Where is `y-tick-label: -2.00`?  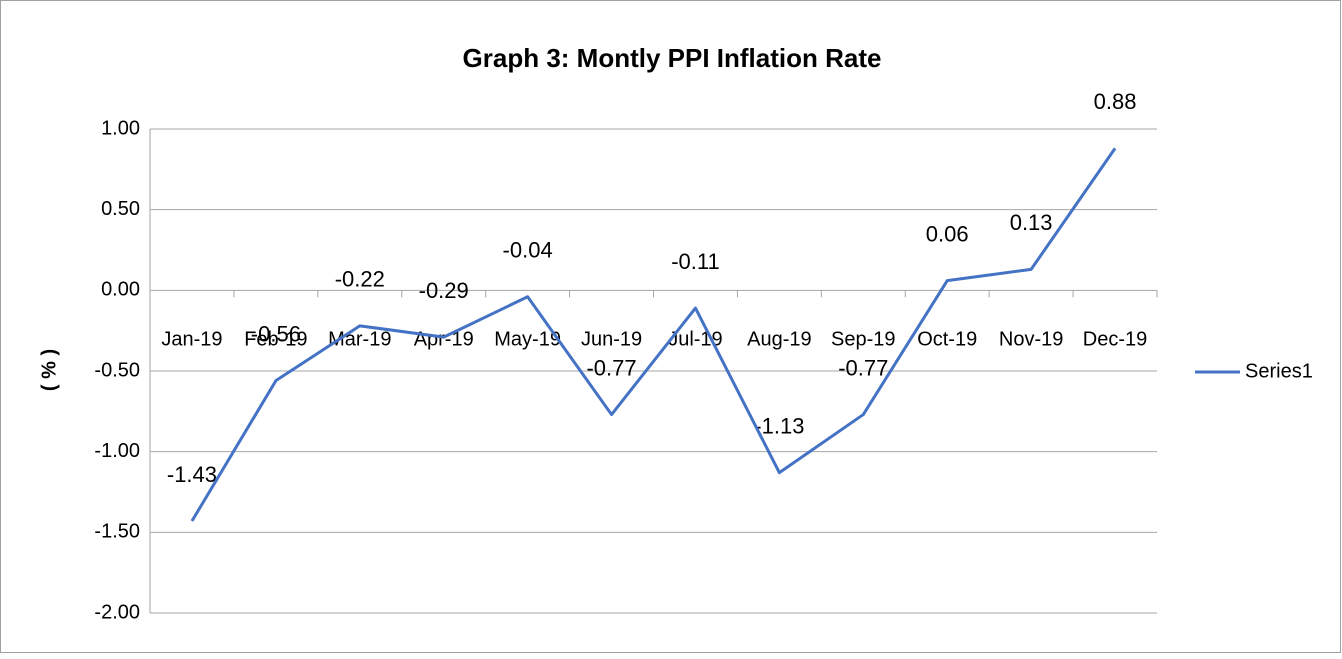
y-tick-label: -2.00 is located at coordinates (117, 612).